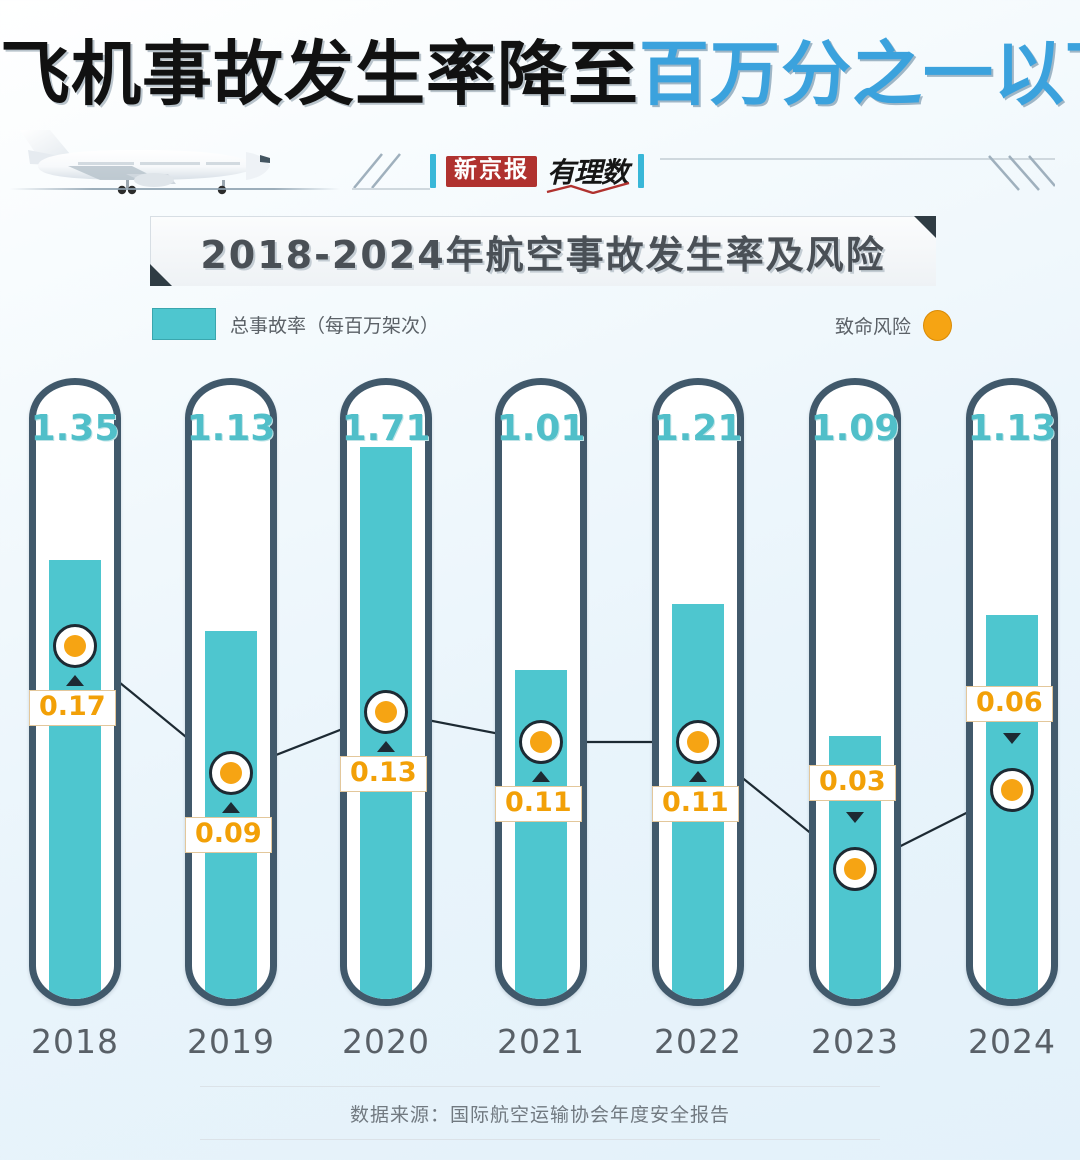  I want to click on brand-subname-text: 有理数, so click(588, 172).